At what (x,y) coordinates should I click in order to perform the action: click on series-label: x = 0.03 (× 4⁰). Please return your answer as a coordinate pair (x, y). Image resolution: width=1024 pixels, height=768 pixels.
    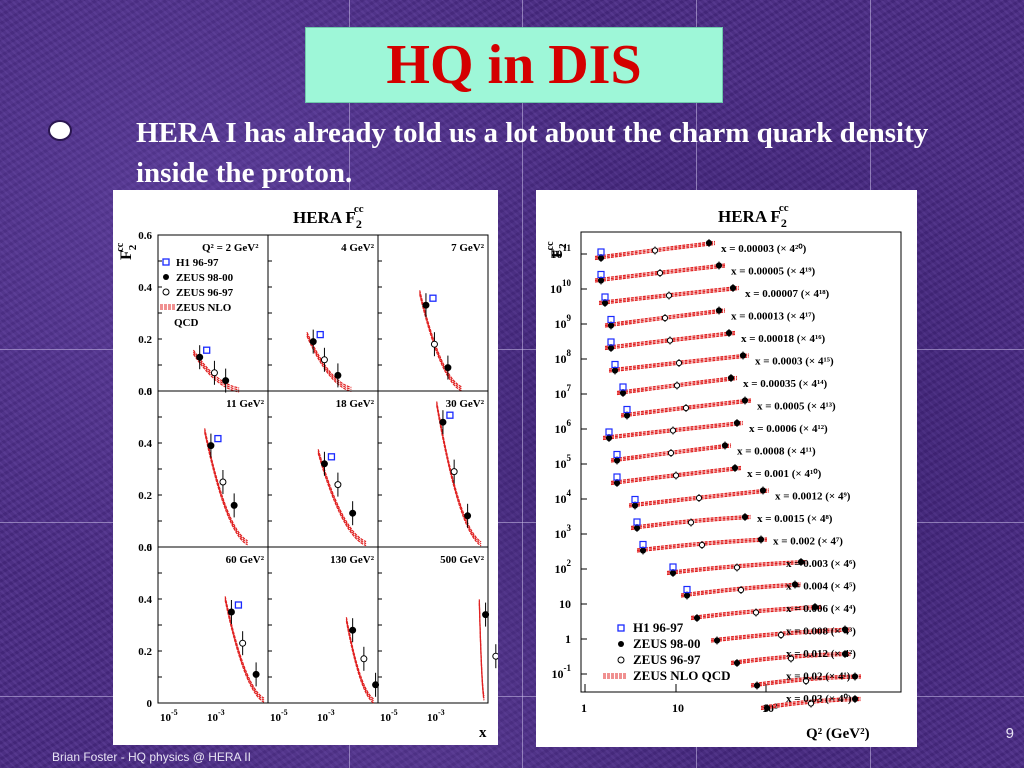
    Looking at the image, I should click on (819, 699).